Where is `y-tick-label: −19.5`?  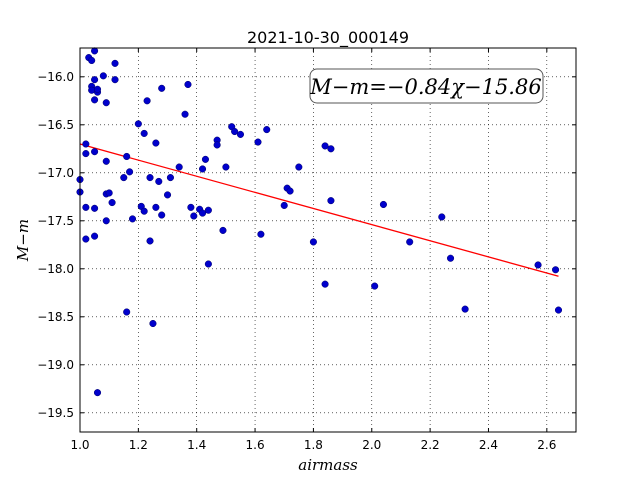 y-tick-label: −19.5 is located at coordinates (55, 413).